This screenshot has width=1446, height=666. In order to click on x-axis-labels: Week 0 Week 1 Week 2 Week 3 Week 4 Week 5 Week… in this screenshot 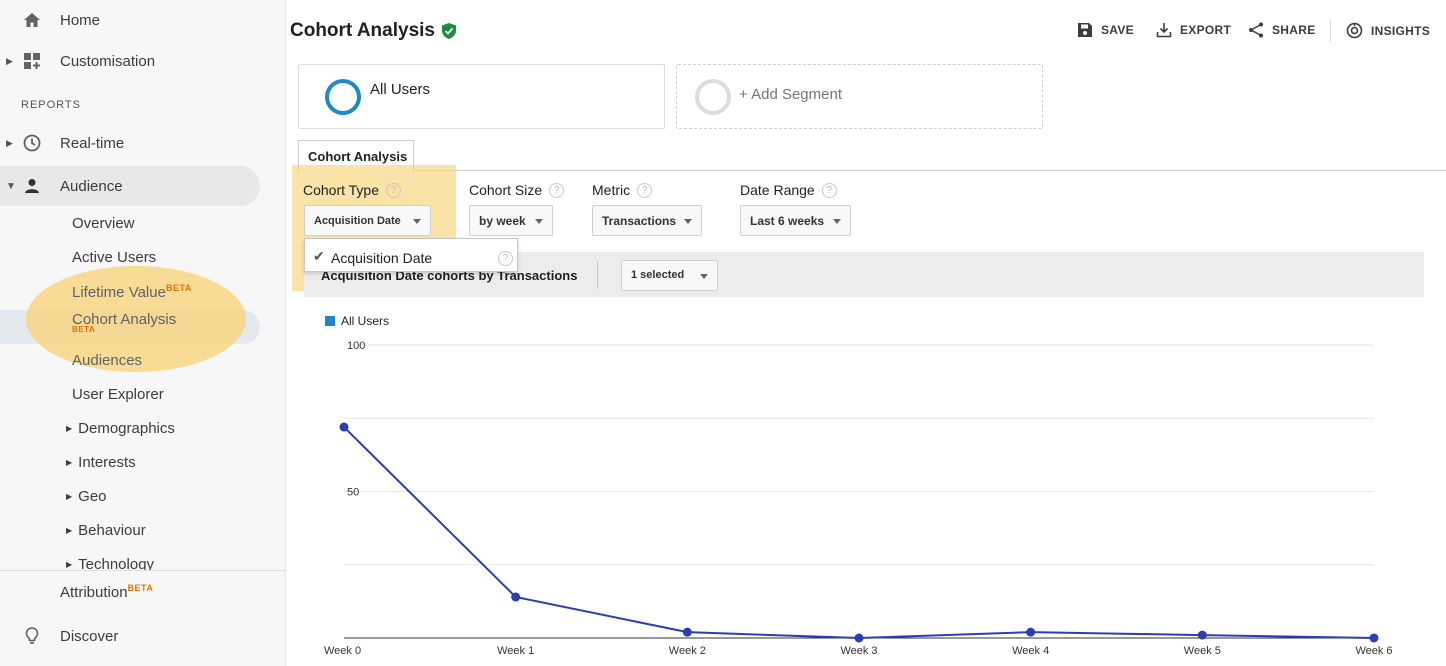, I will do `click(858, 651)`.